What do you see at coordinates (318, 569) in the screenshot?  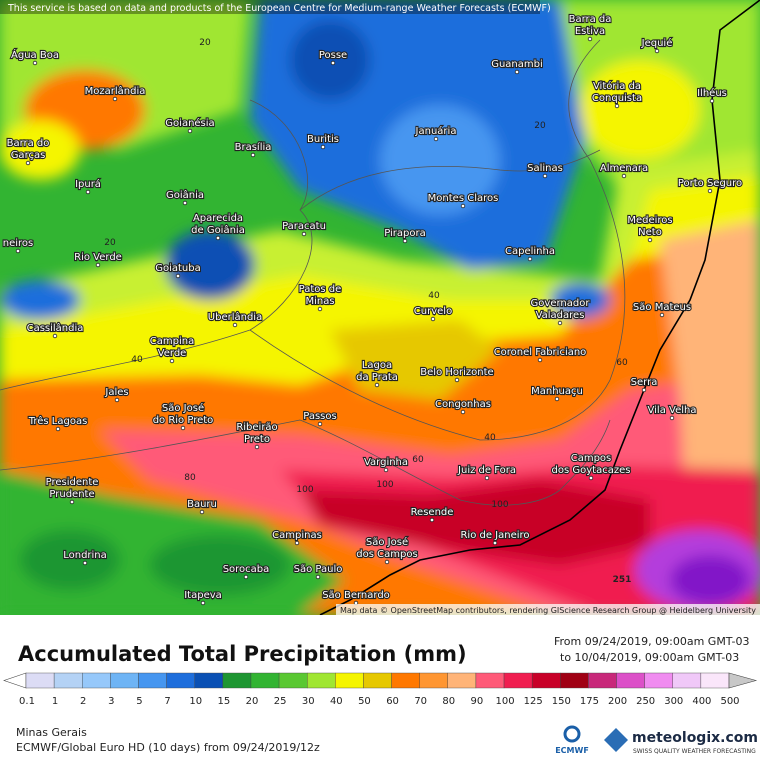 I see `city-name: São Paulo` at bounding box center [318, 569].